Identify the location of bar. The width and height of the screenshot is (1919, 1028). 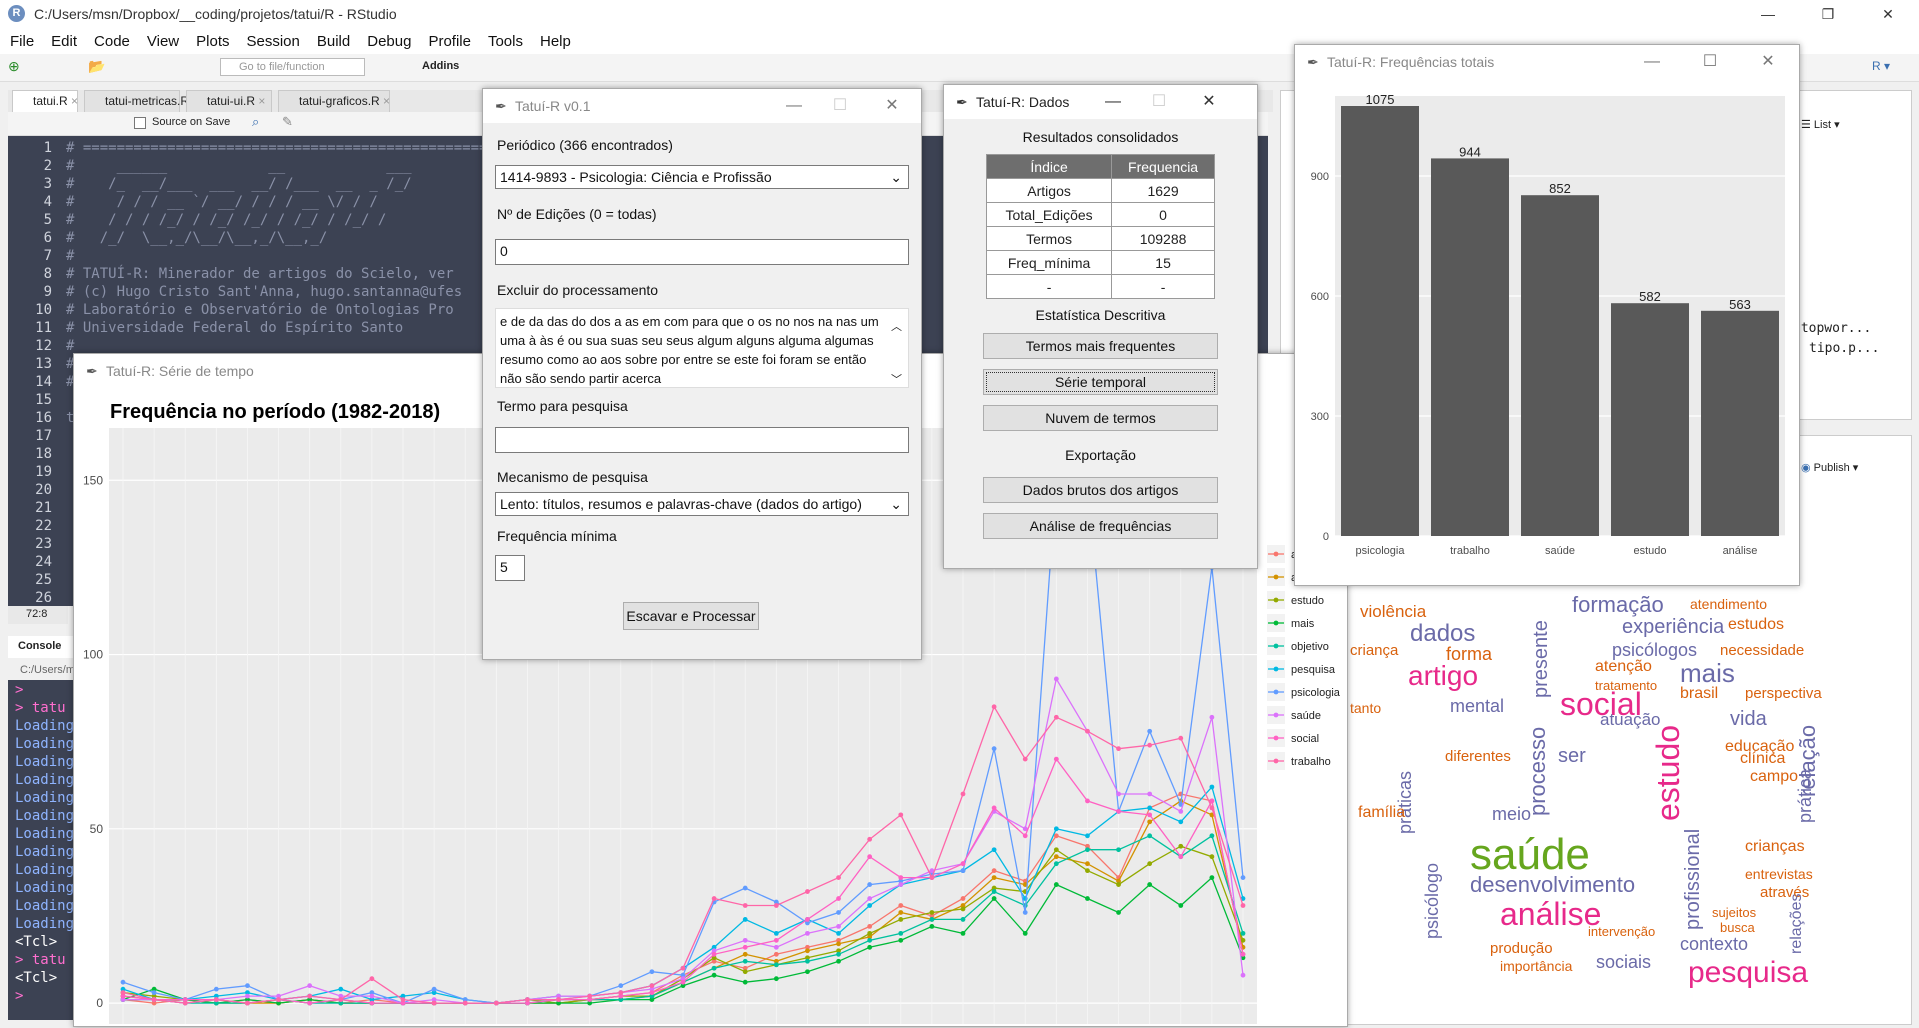
(1740, 423).